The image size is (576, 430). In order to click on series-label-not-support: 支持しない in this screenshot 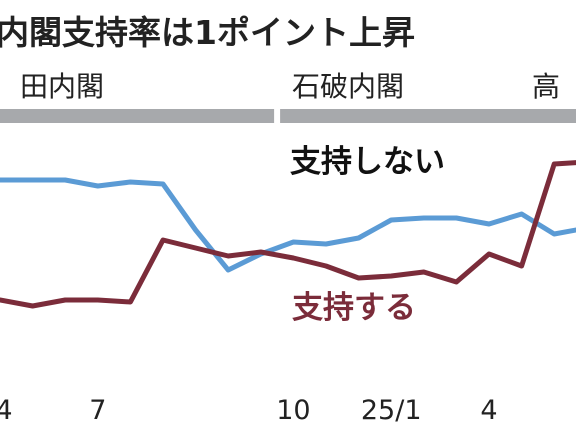, I will do `click(367, 162)`.